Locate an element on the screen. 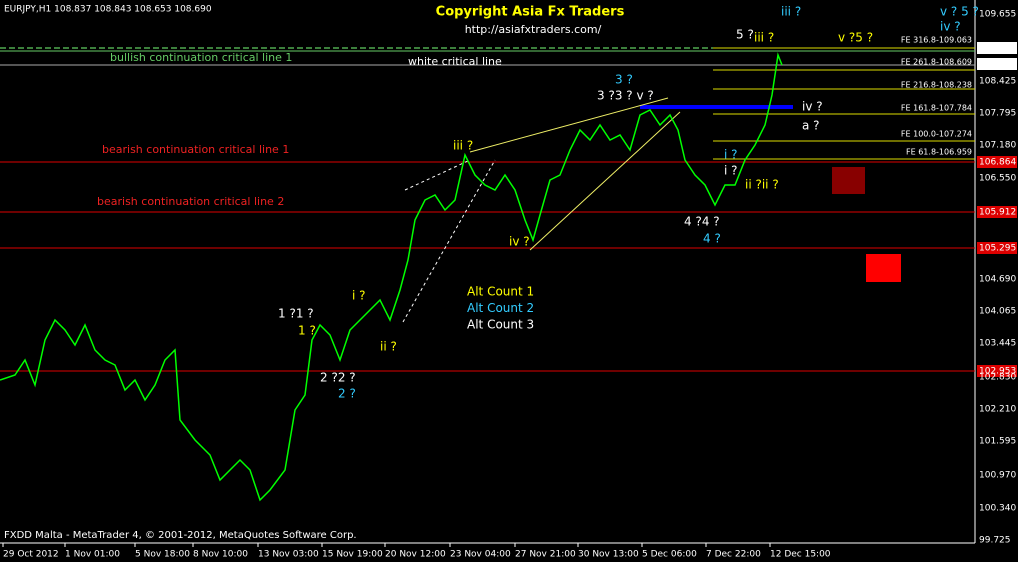 This screenshot has height=562, width=1018. time-tick-label: 12 Dec 15:00 is located at coordinates (800, 555).